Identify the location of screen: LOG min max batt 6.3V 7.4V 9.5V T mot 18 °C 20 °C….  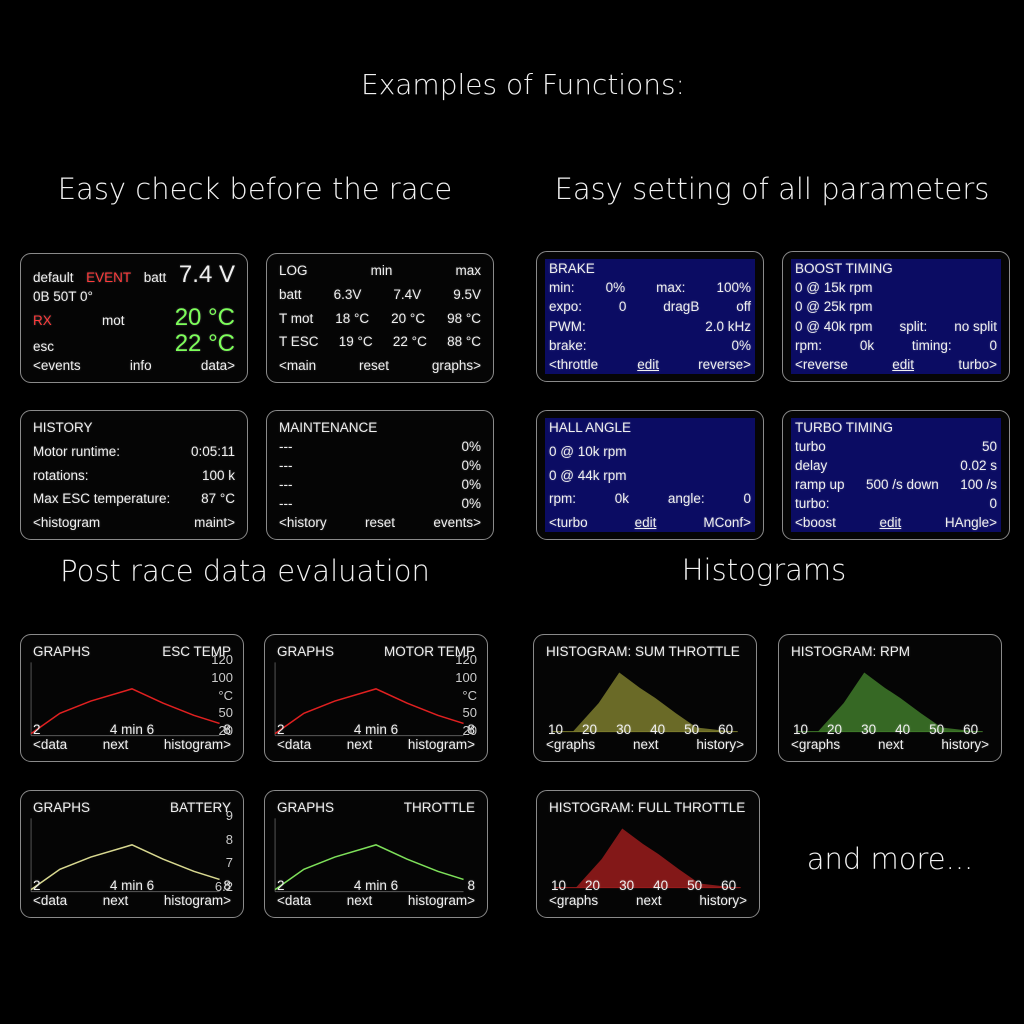
(380, 318).